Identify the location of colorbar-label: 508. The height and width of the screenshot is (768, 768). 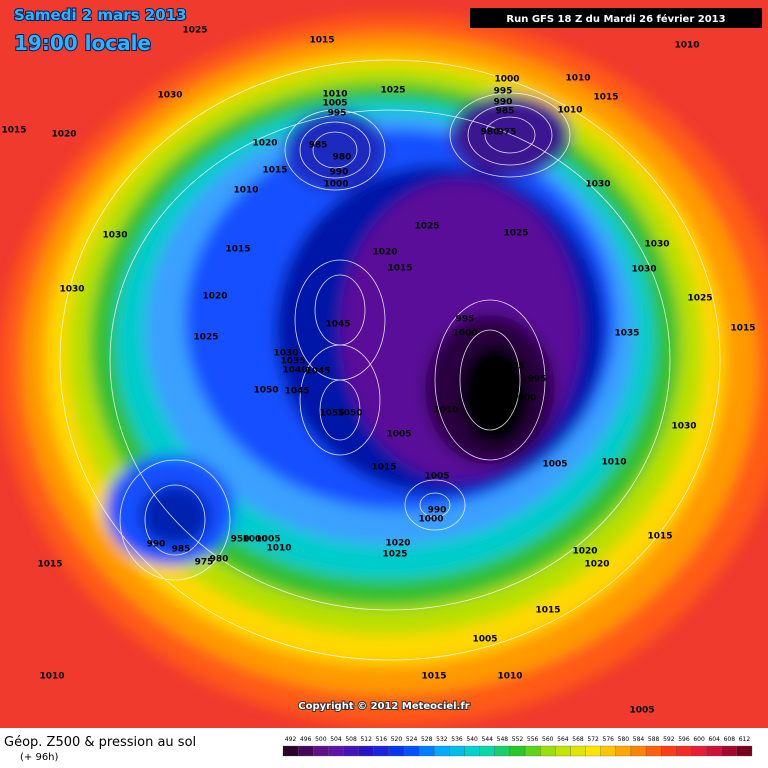
(351, 739).